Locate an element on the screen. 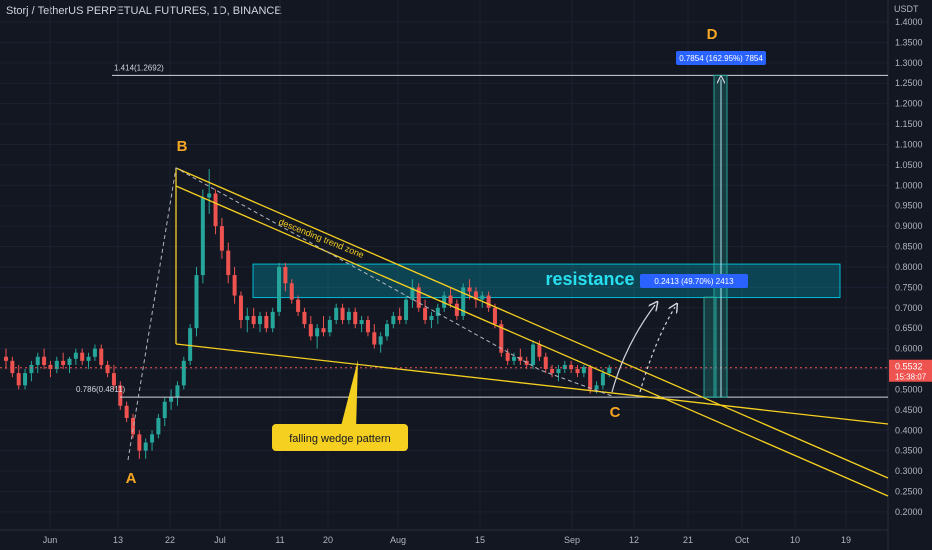 The height and width of the screenshot is (550, 932). y-tick-label: 1.1500 is located at coordinates (909, 124).